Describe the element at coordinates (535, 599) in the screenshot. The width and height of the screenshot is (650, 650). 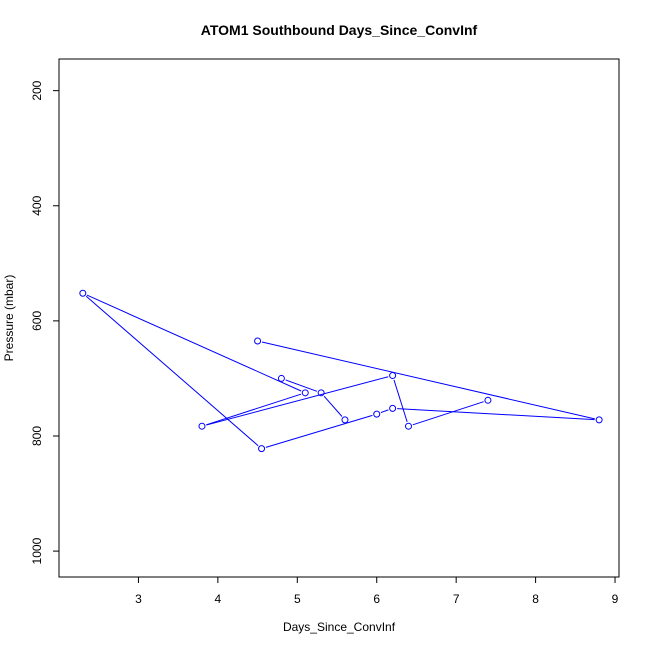
I see `x-tick-label: 8` at that location.